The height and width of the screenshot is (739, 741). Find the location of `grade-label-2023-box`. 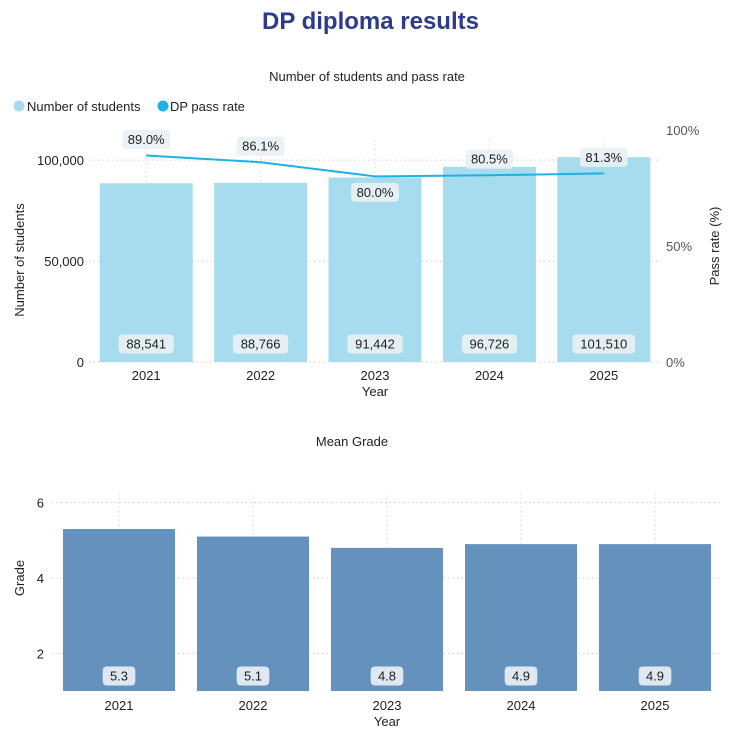

grade-label-2023-box is located at coordinates (387, 676).